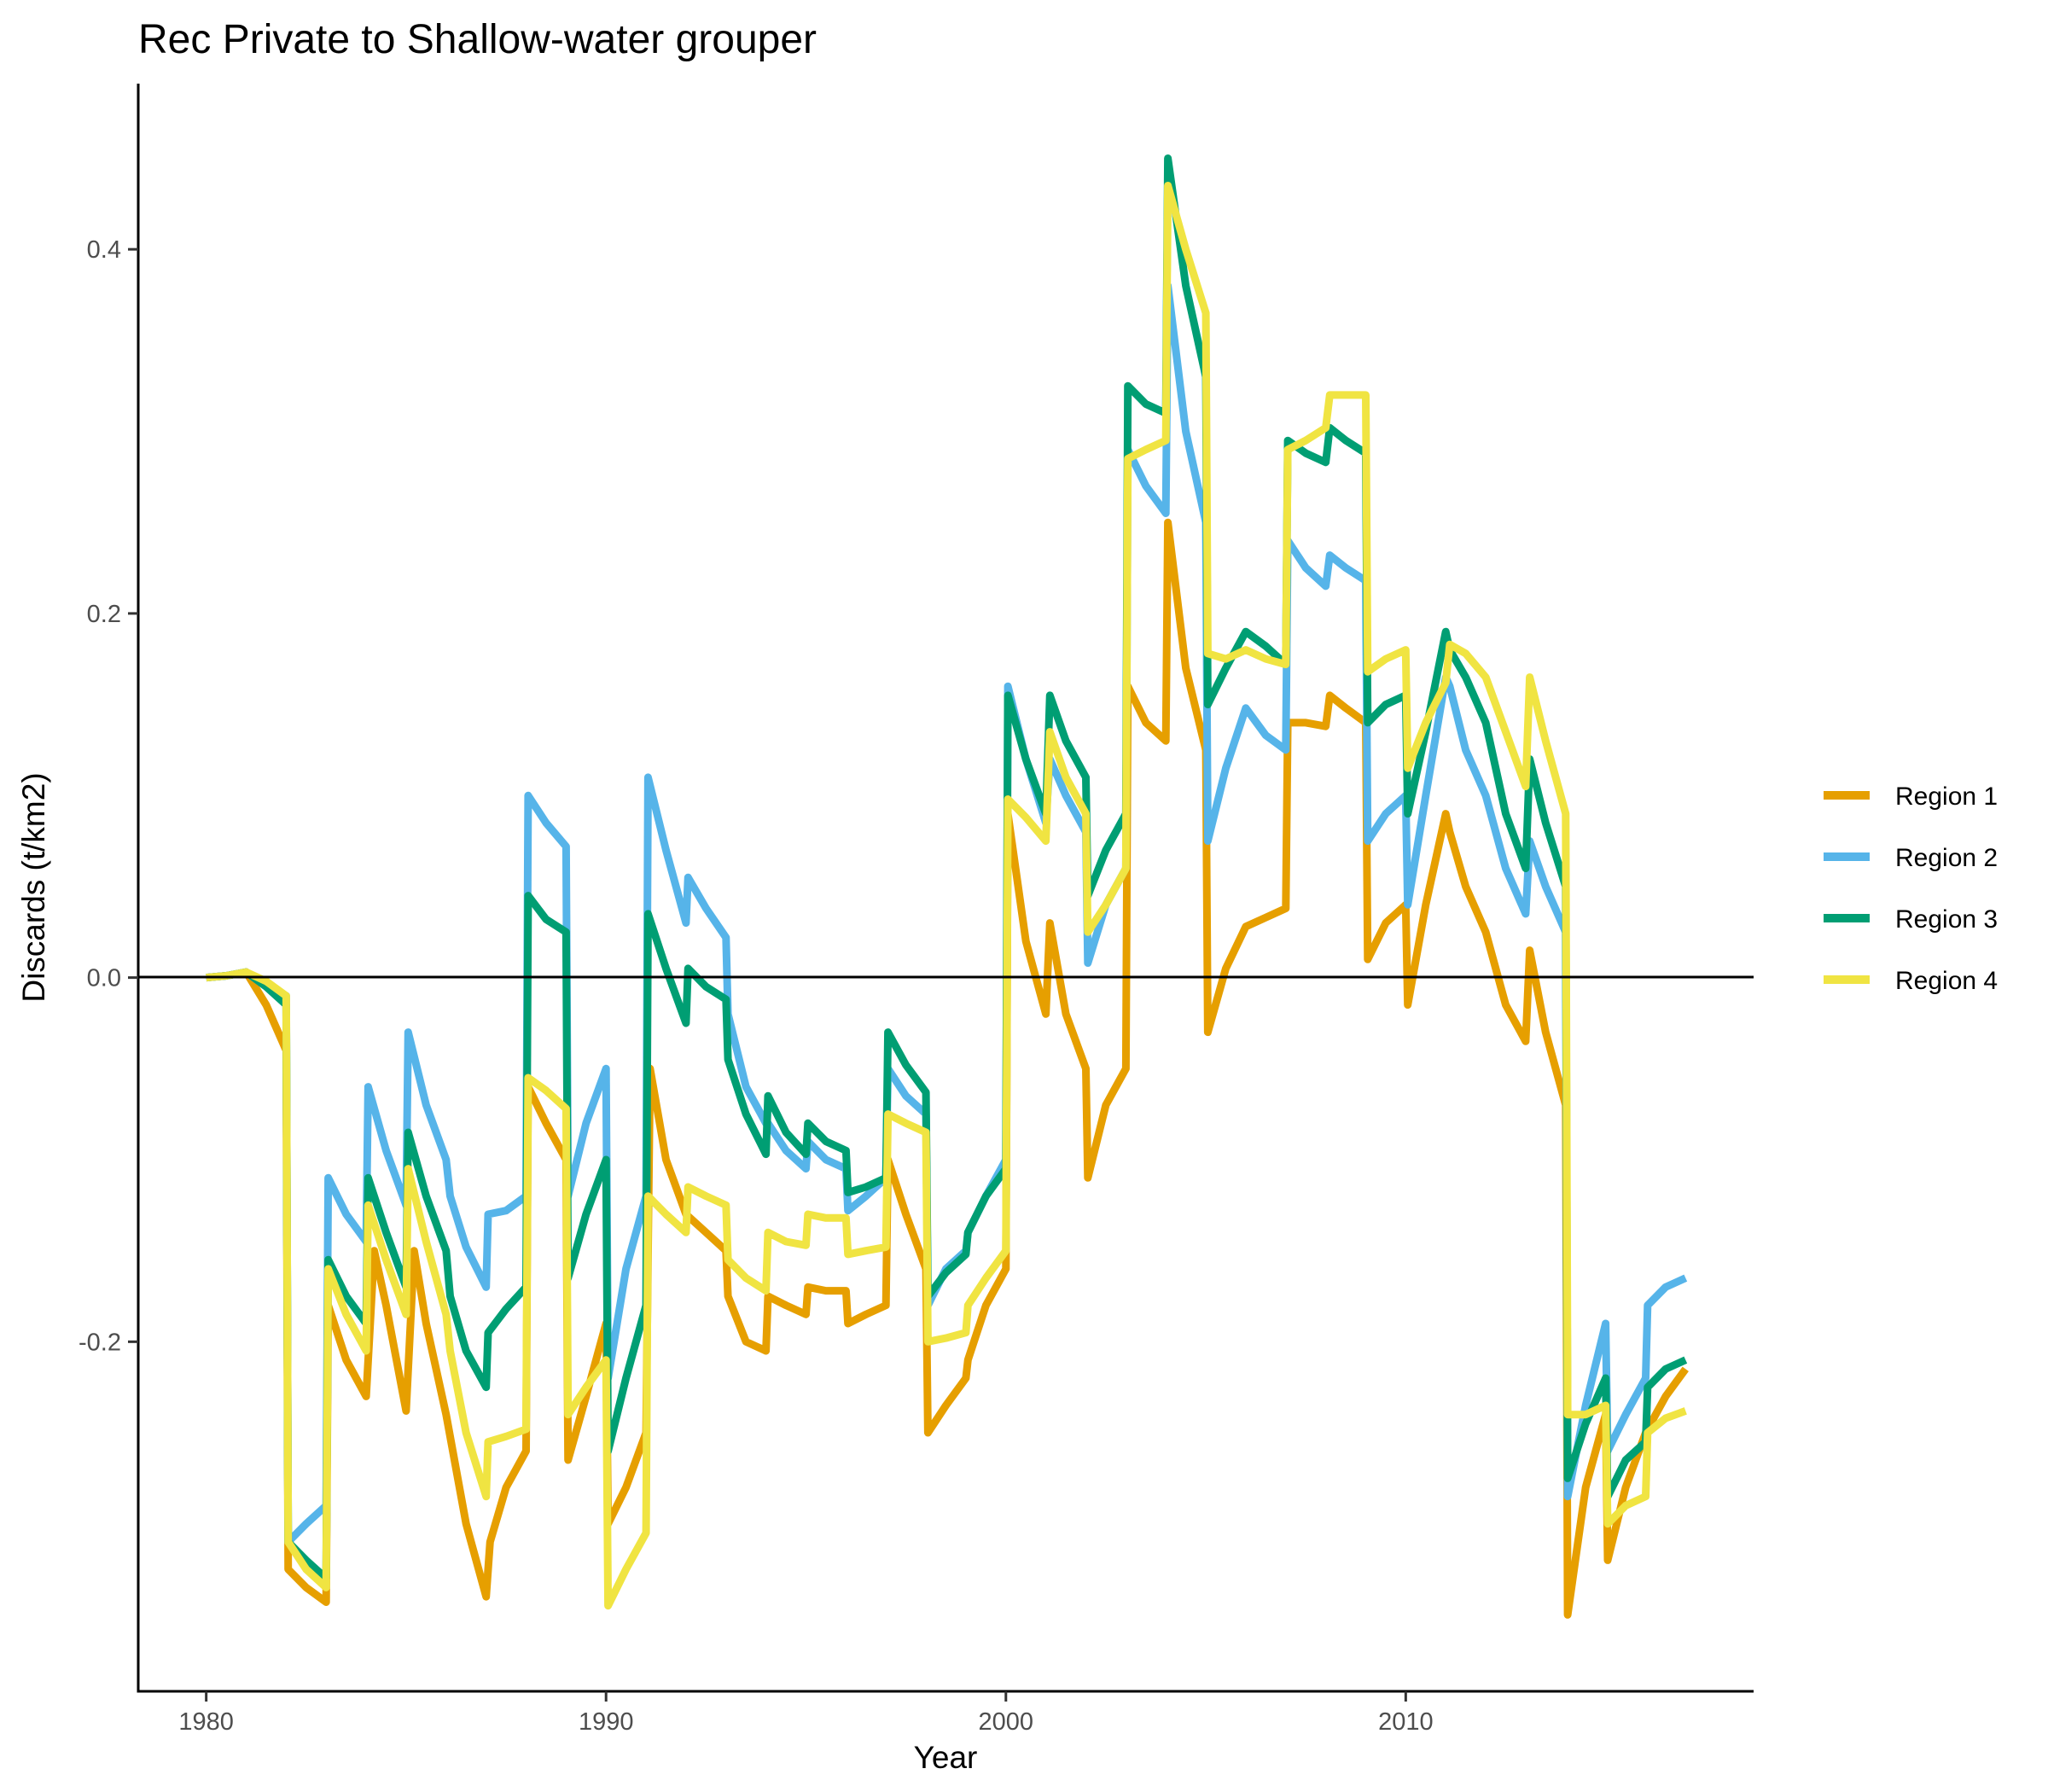  Describe the element at coordinates (104, 250) in the screenshot. I see `y-tick-label: 0.4` at that location.